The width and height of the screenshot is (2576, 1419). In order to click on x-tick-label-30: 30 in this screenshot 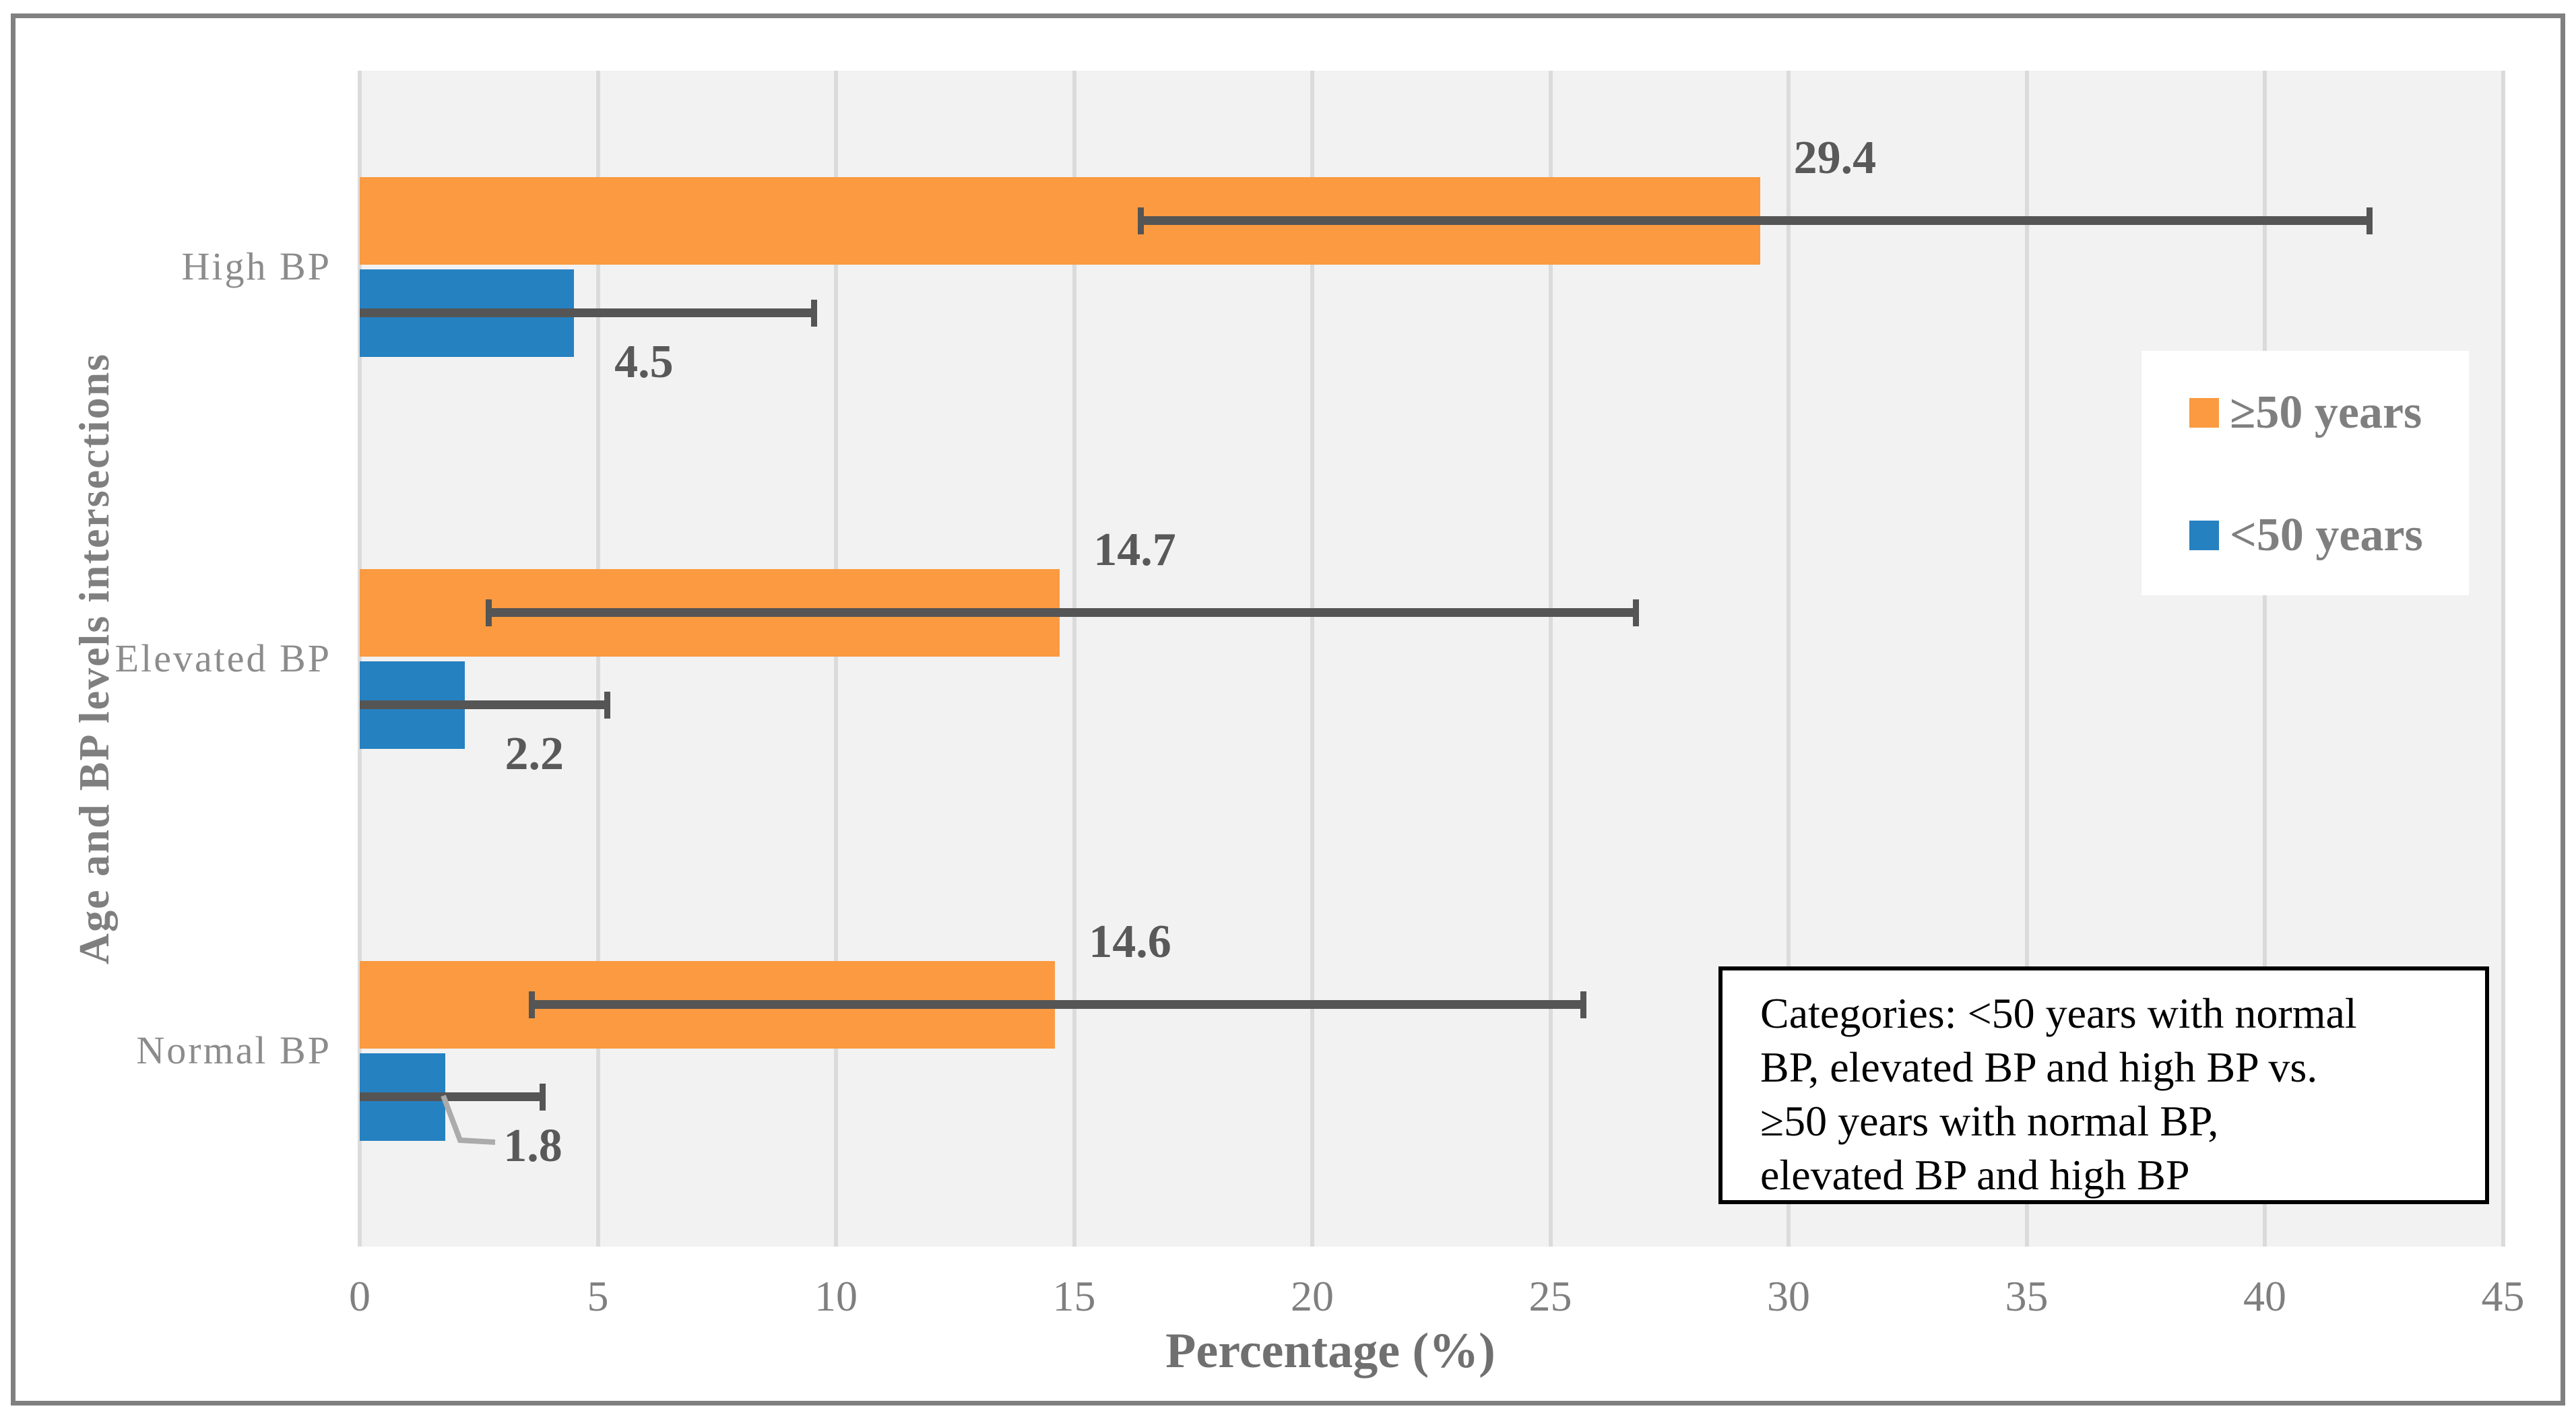, I will do `click(1789, 1296)`.